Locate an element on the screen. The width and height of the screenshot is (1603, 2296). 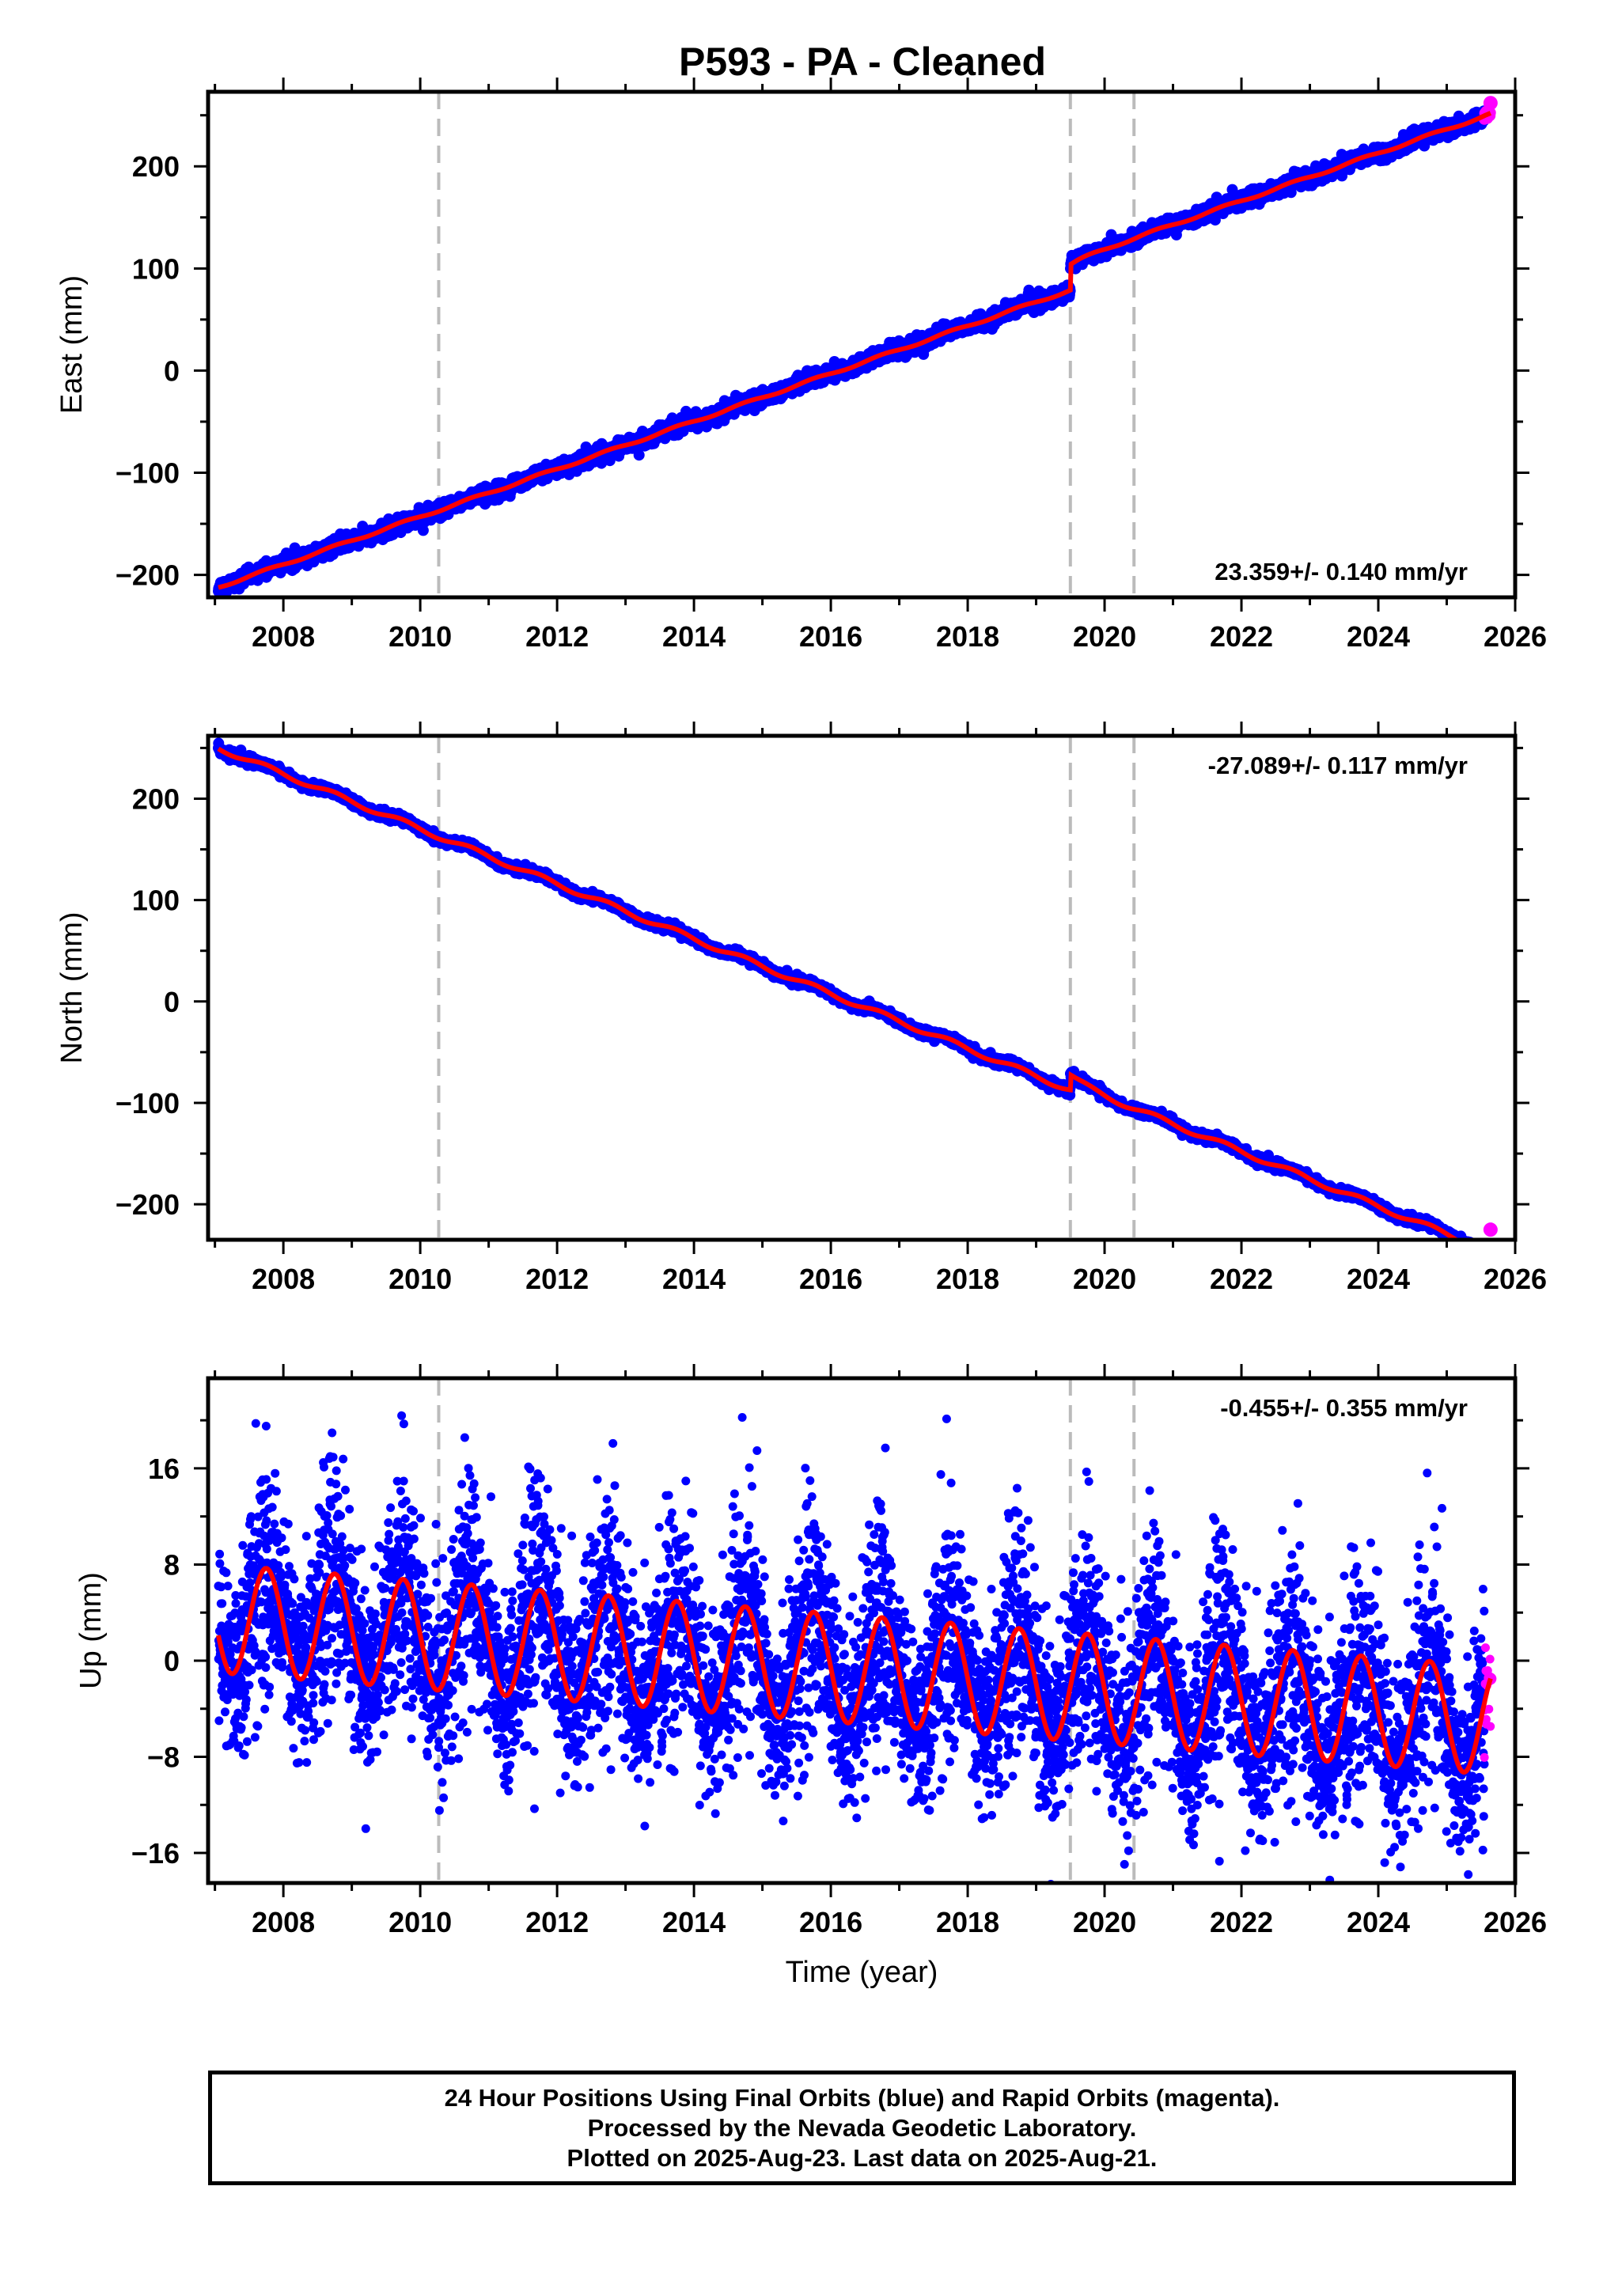
y-tick-label: 100 is located at coordinates (156, 269).